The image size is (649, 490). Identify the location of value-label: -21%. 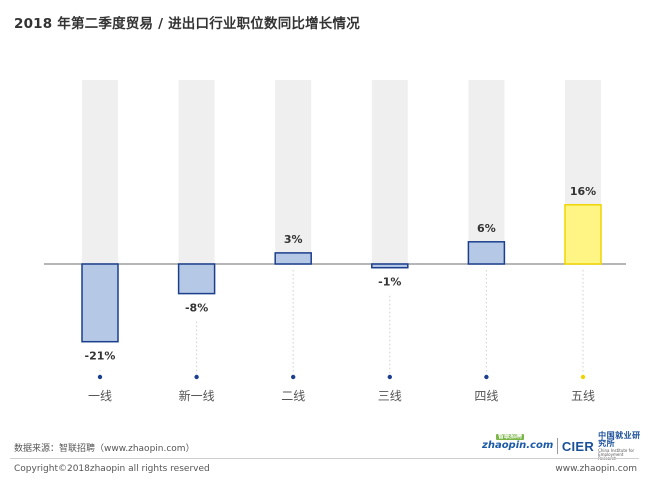
(100, 356).